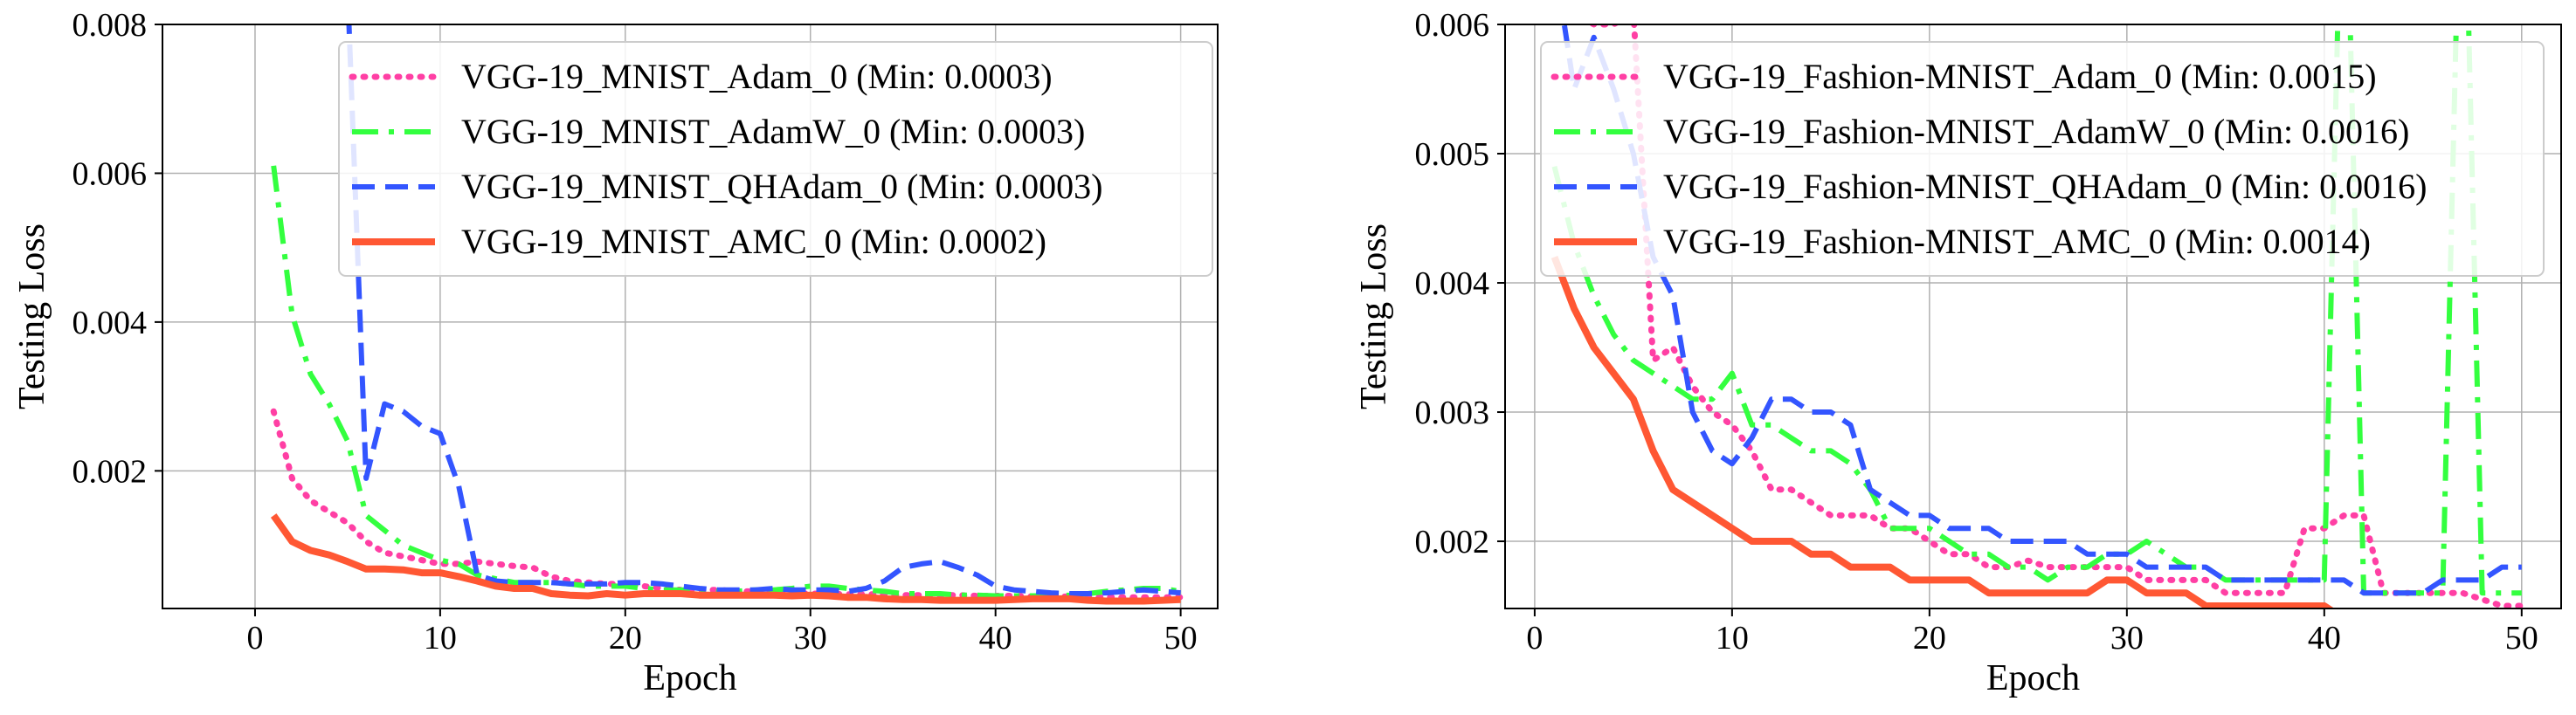  I want to click on legend-label-adamw: VGG-19_MNIST_AdamW_0 (Min: 0.0003), so click(773, 131).